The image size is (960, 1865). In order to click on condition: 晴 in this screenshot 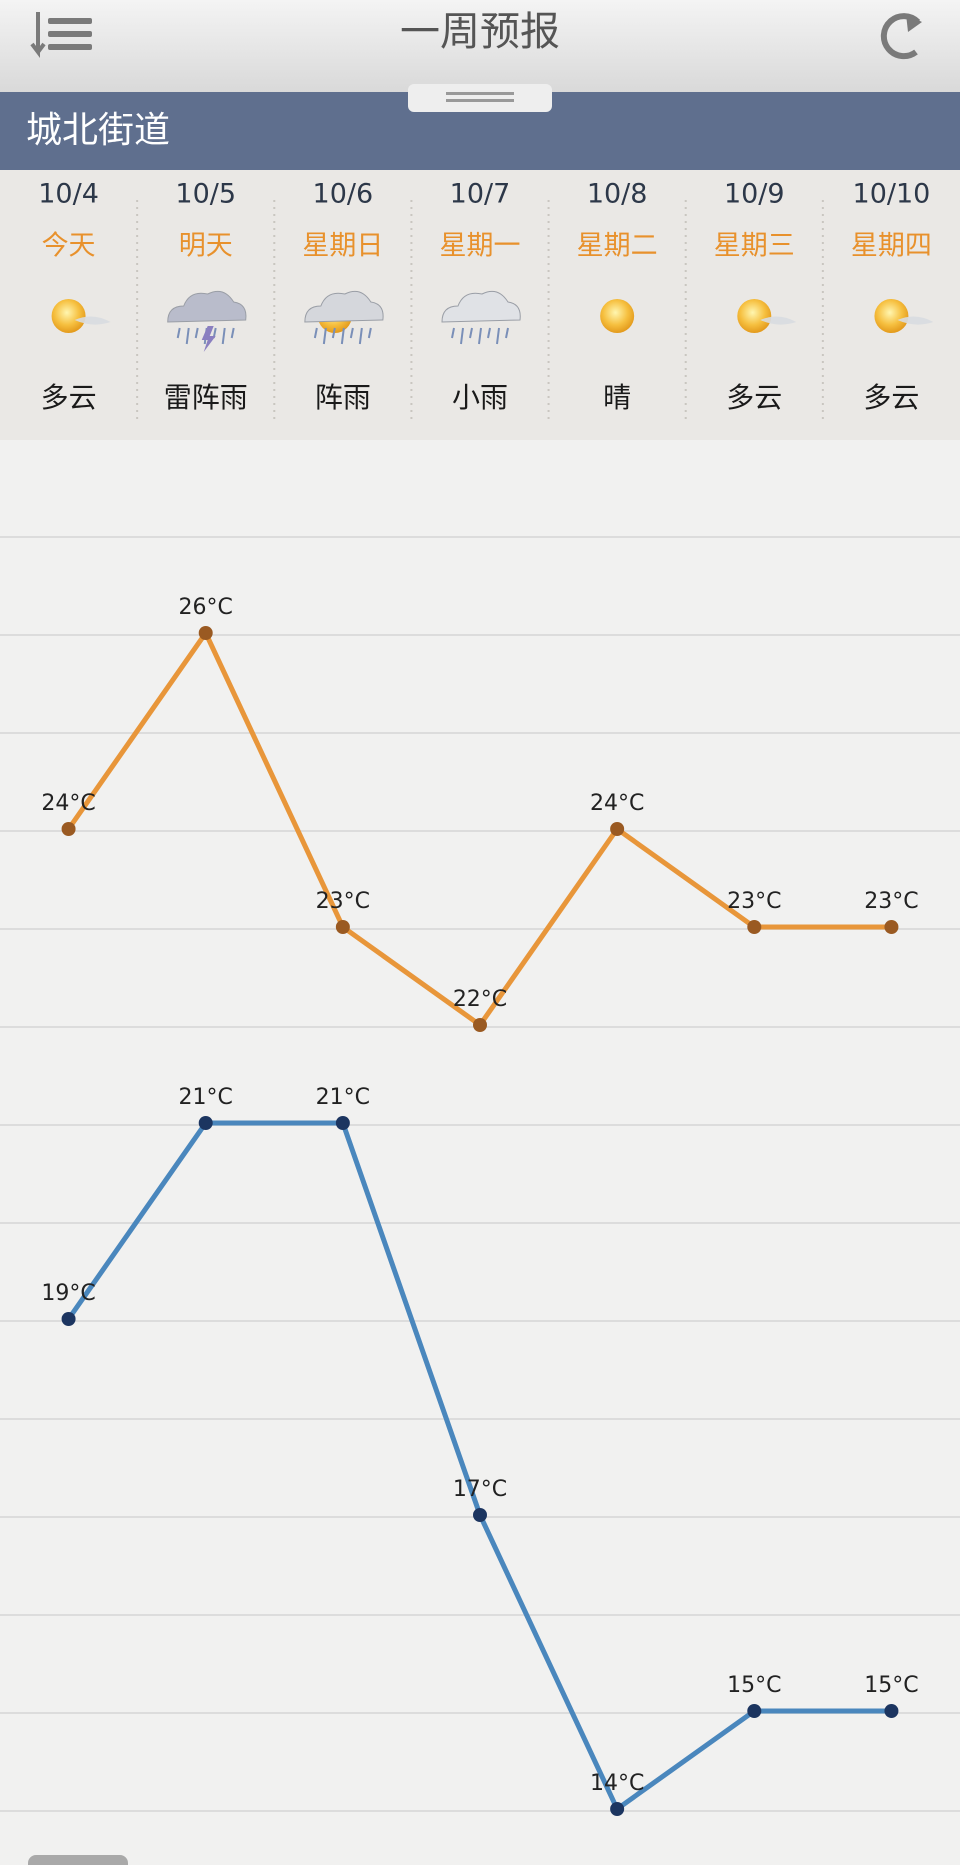, I will do `click(617, 397)`.